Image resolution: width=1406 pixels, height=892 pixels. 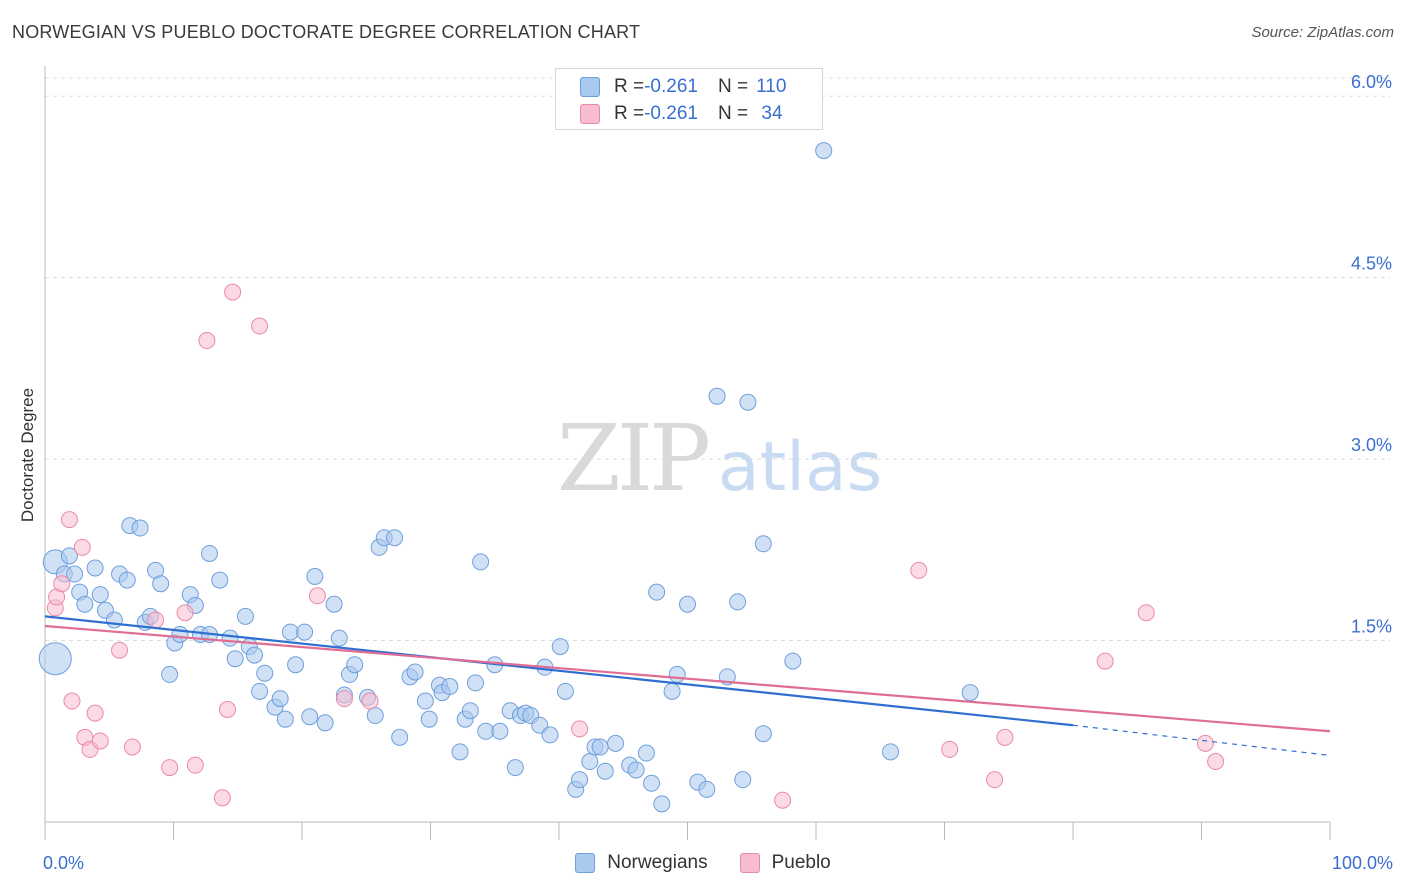 What do you see at coordinates (771, 86) in the screenshot?
I see `legend-n-value: 110` at bounding box center [771, 86].